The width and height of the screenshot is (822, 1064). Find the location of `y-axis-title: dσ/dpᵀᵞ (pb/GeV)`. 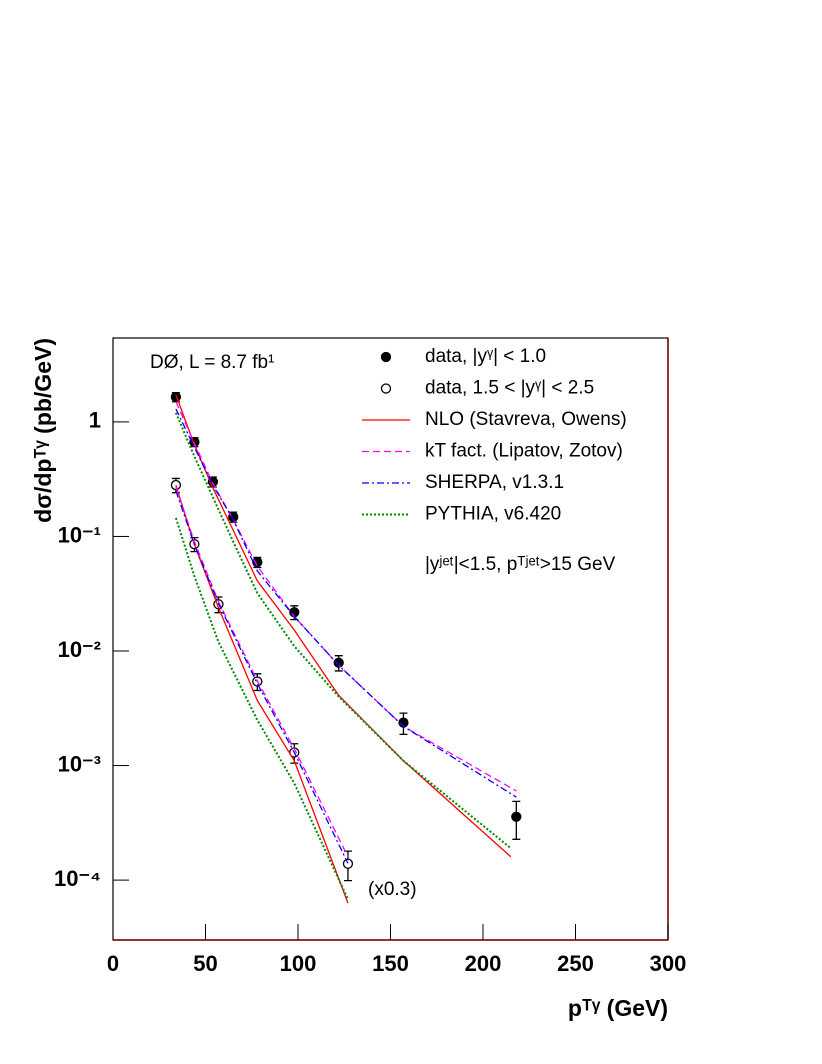

y-axis-title: dσ/dpᵀᵞ (pb/GeV) is located at coordinates (43, 430).